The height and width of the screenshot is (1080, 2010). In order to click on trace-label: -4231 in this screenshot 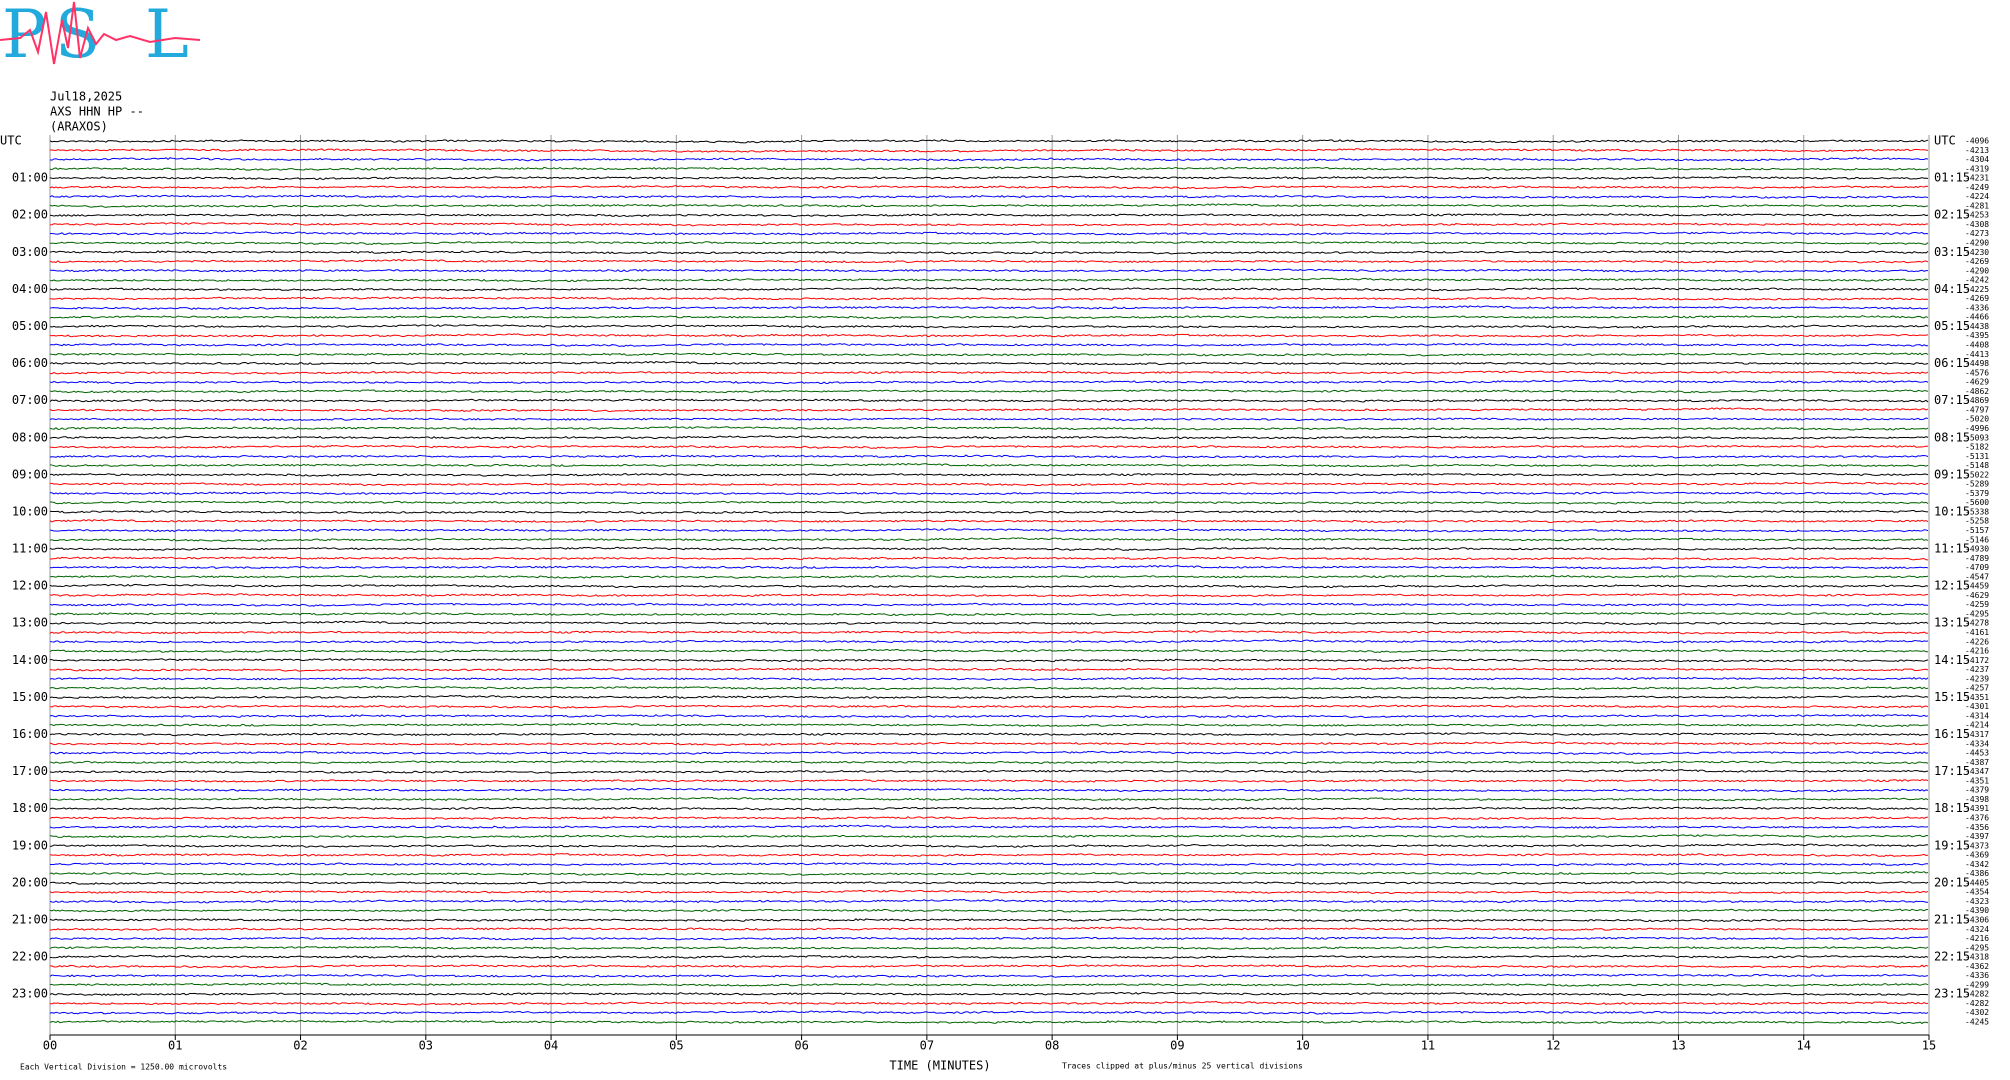, I will do `click(1977, 178)`.